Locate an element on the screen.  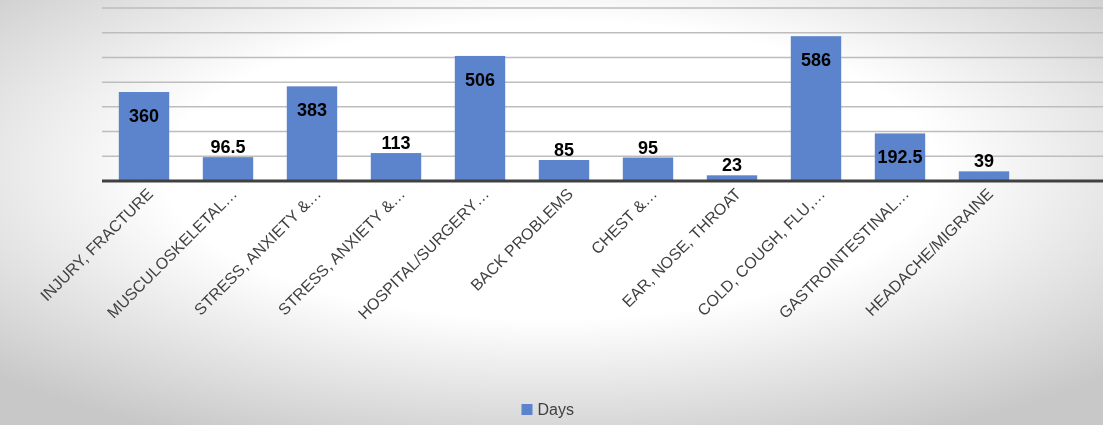
legend-label: Days is located at coordinates (555, 409).